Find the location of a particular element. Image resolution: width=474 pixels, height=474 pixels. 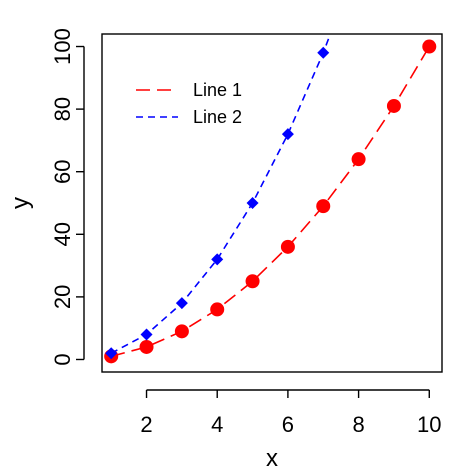

y-tick-label: 20 is located at coordinates (62, 297).